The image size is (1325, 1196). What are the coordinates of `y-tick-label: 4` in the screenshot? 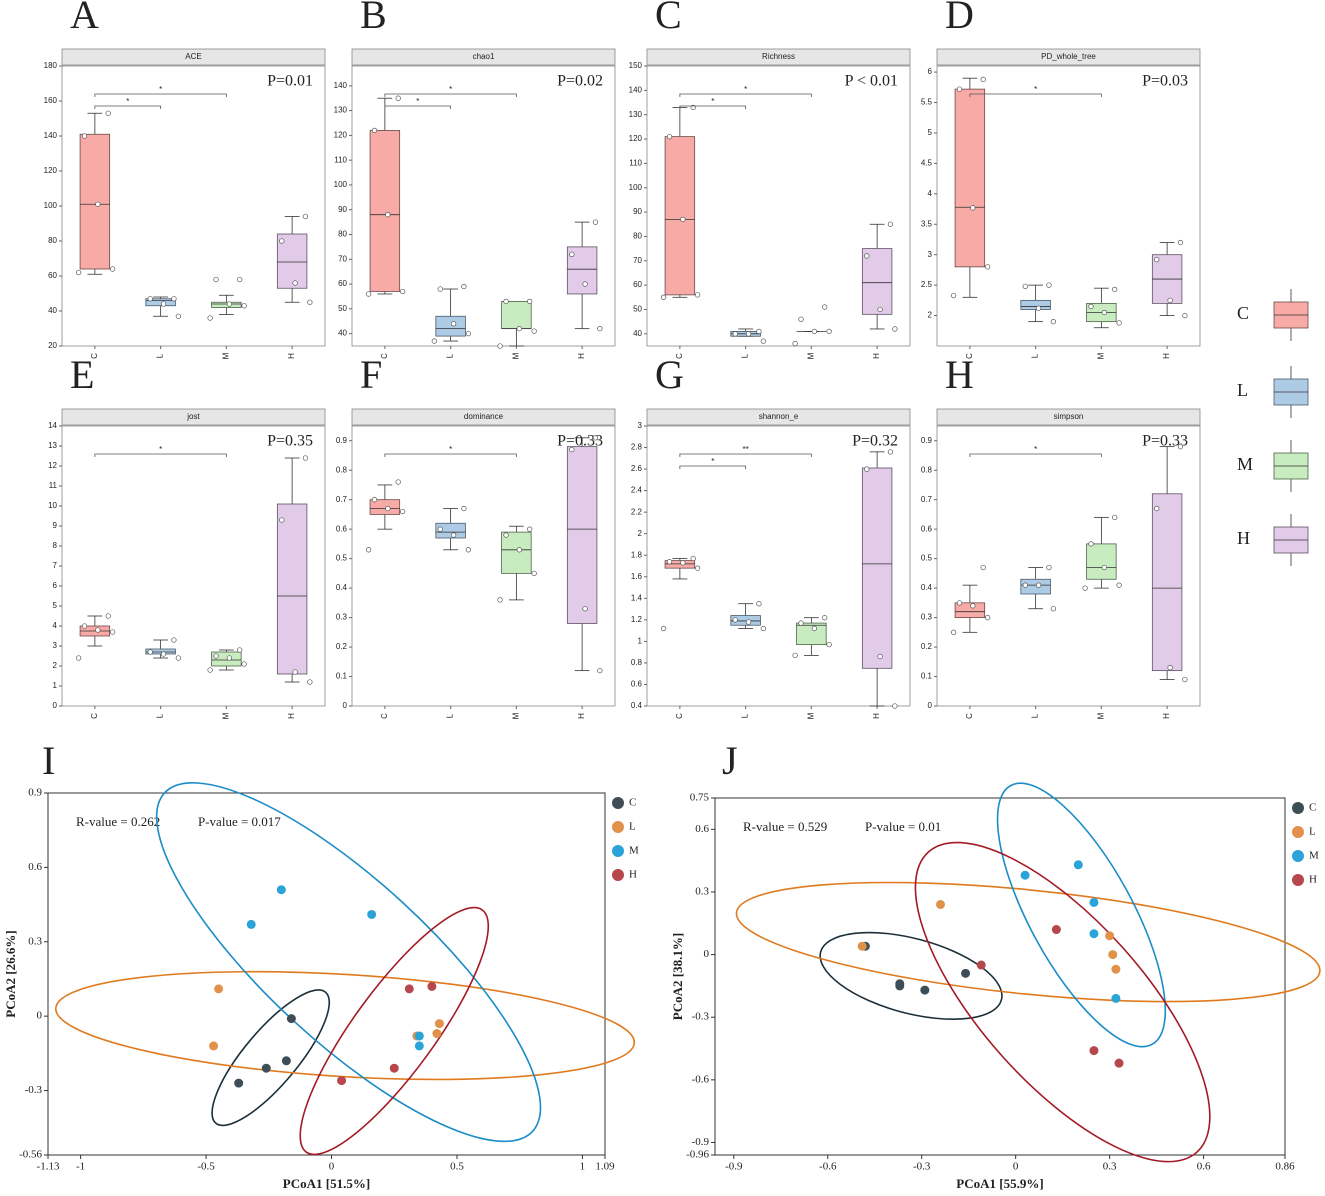 It's located at (55, 625).